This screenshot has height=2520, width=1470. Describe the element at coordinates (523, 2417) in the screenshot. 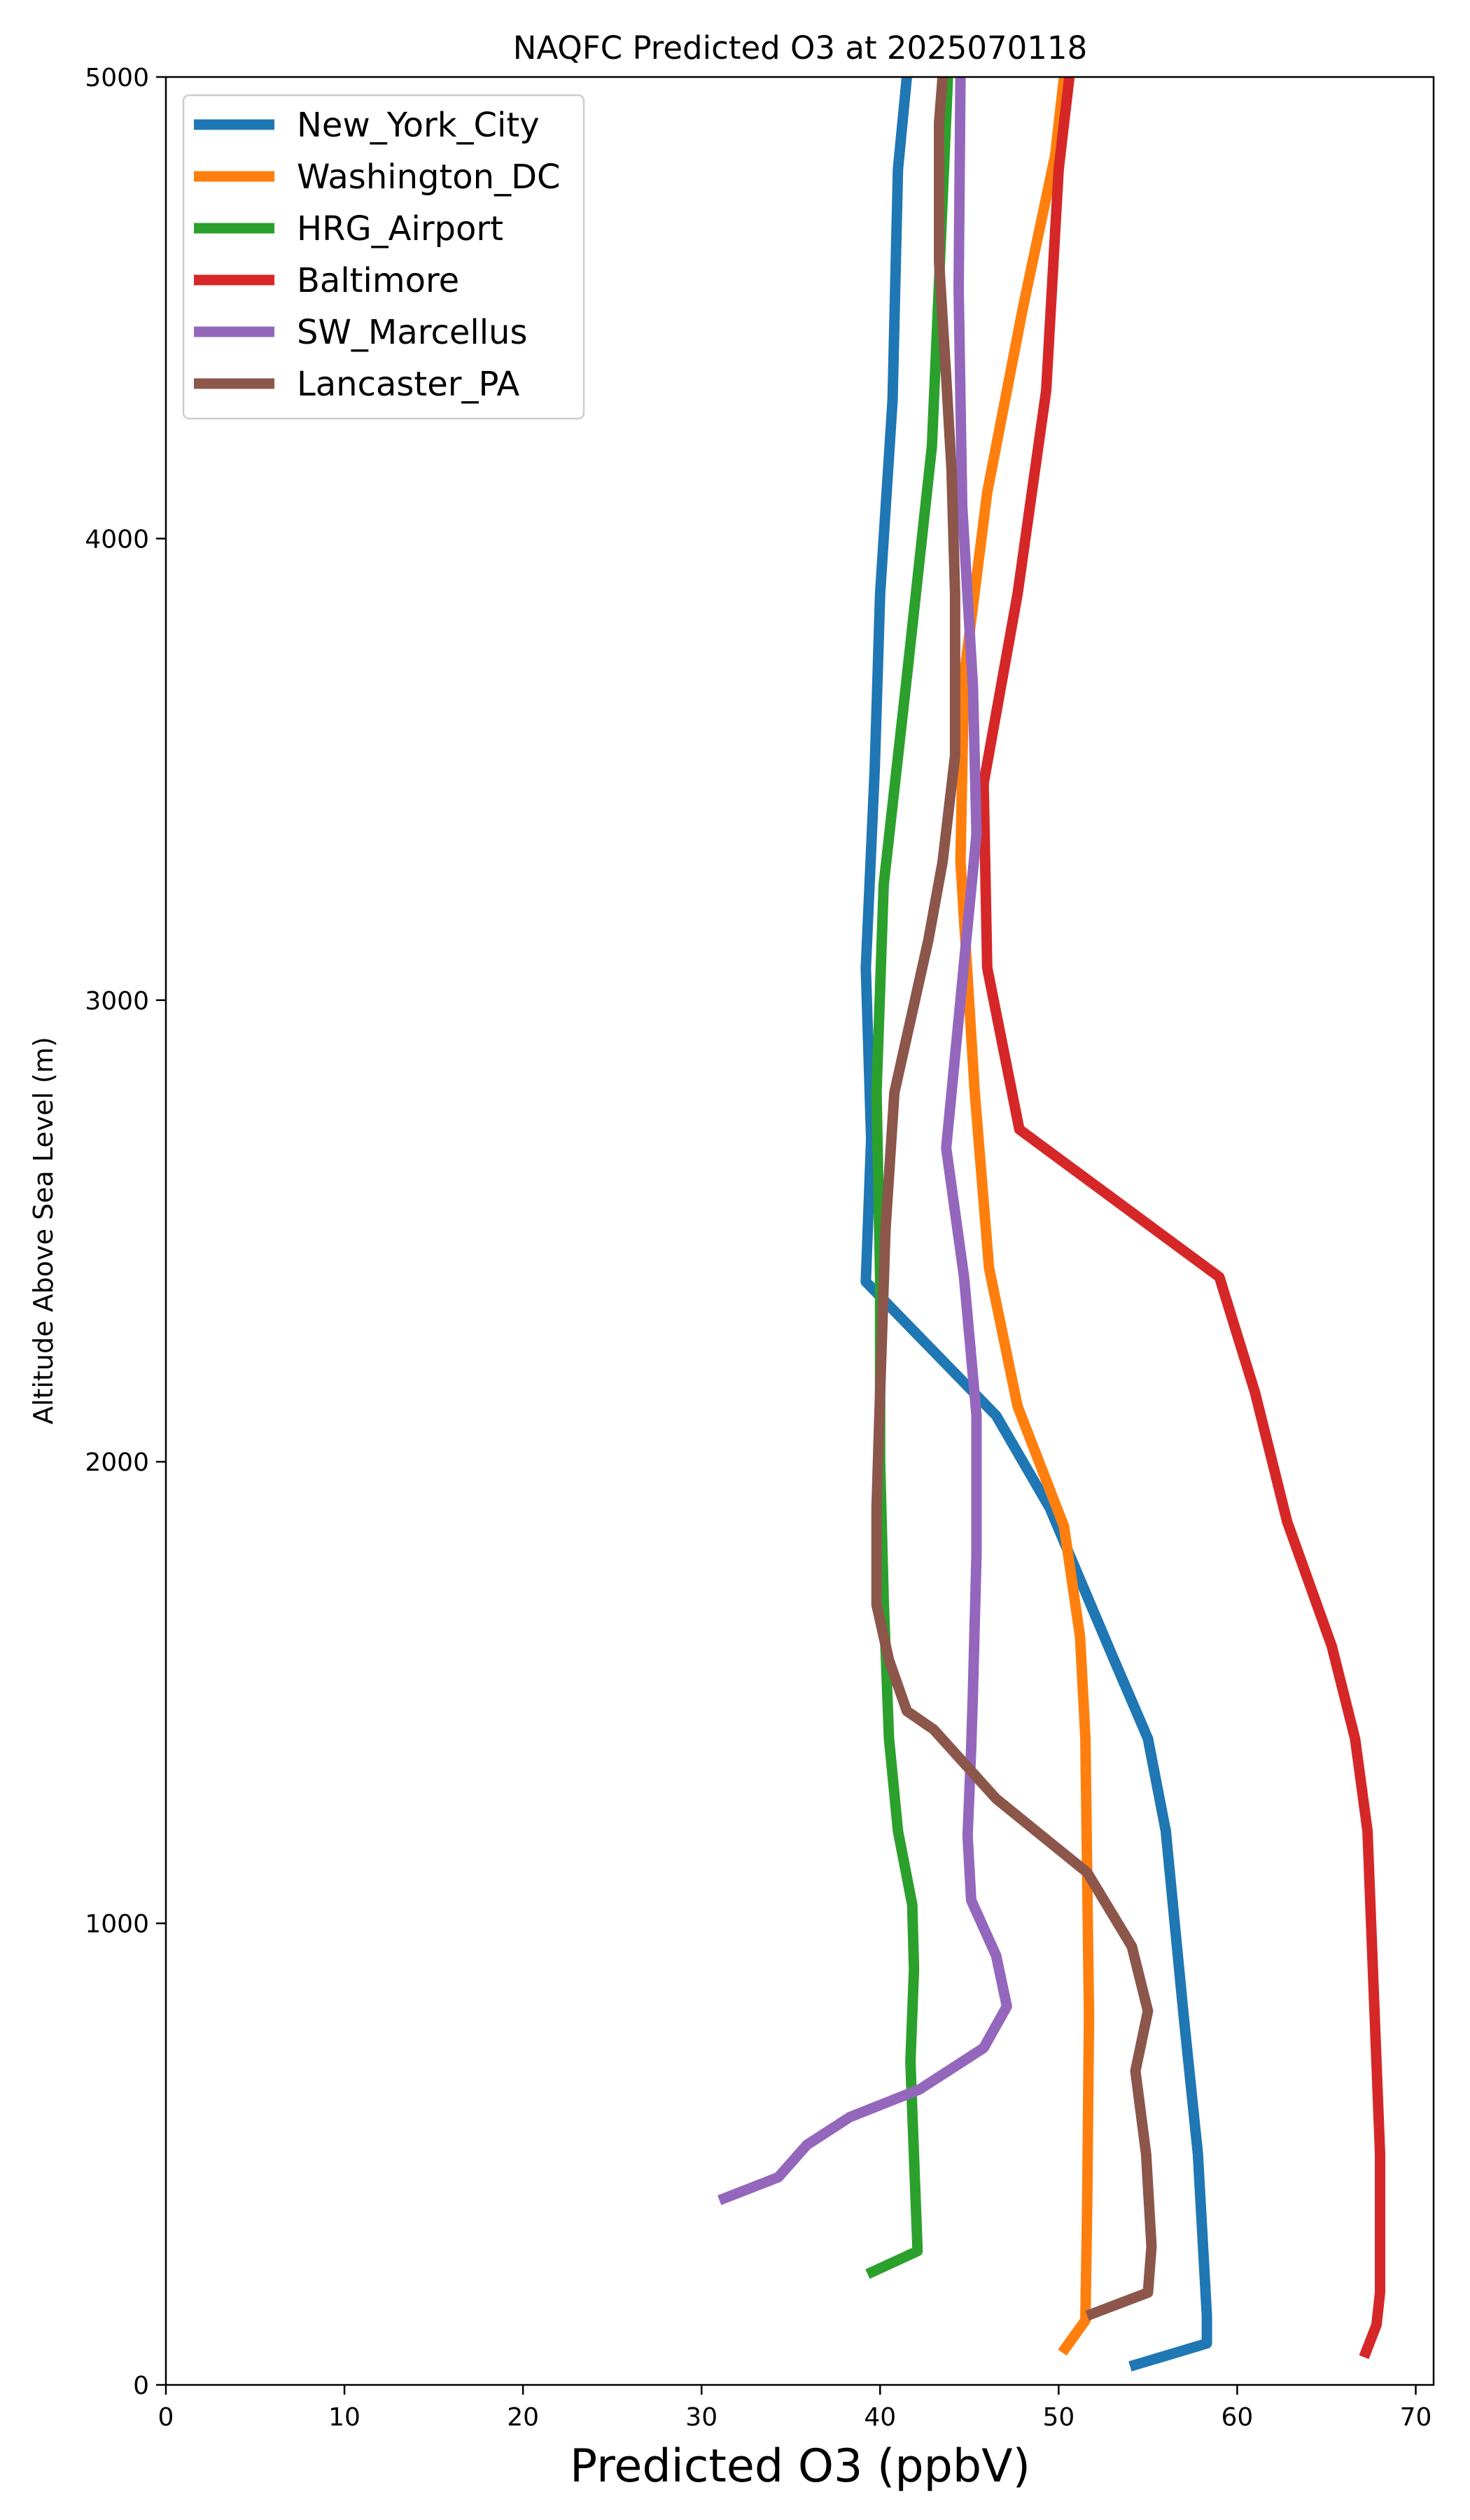

I see `x-tick-label: 20` at that location.